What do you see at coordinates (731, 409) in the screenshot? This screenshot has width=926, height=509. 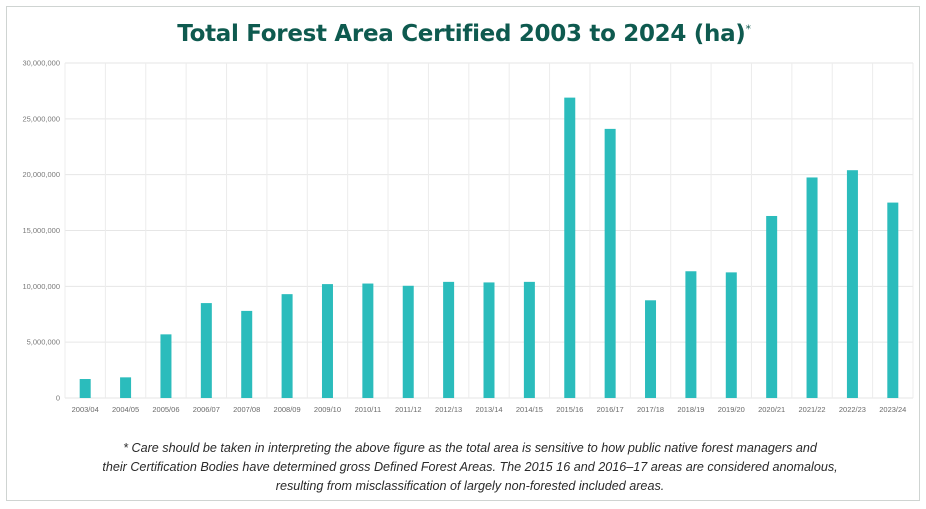 I see `x-tick-label: 2019/20` at bounding box center [731, 409].